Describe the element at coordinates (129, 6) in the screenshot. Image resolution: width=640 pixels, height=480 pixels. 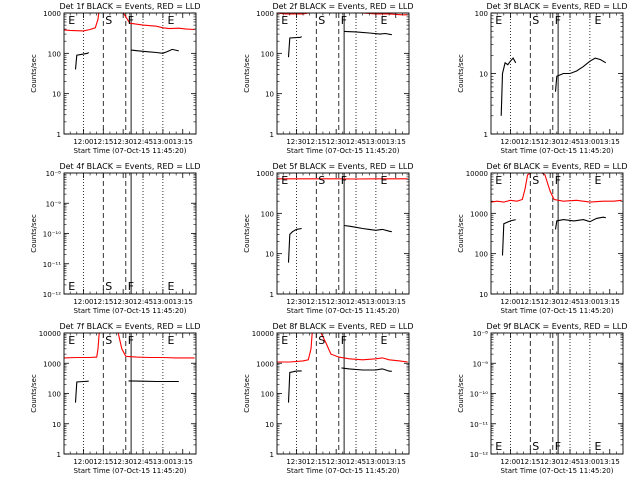
I see `panel-title: Det 1f BLACK = Events, RED = LLD` at that location.